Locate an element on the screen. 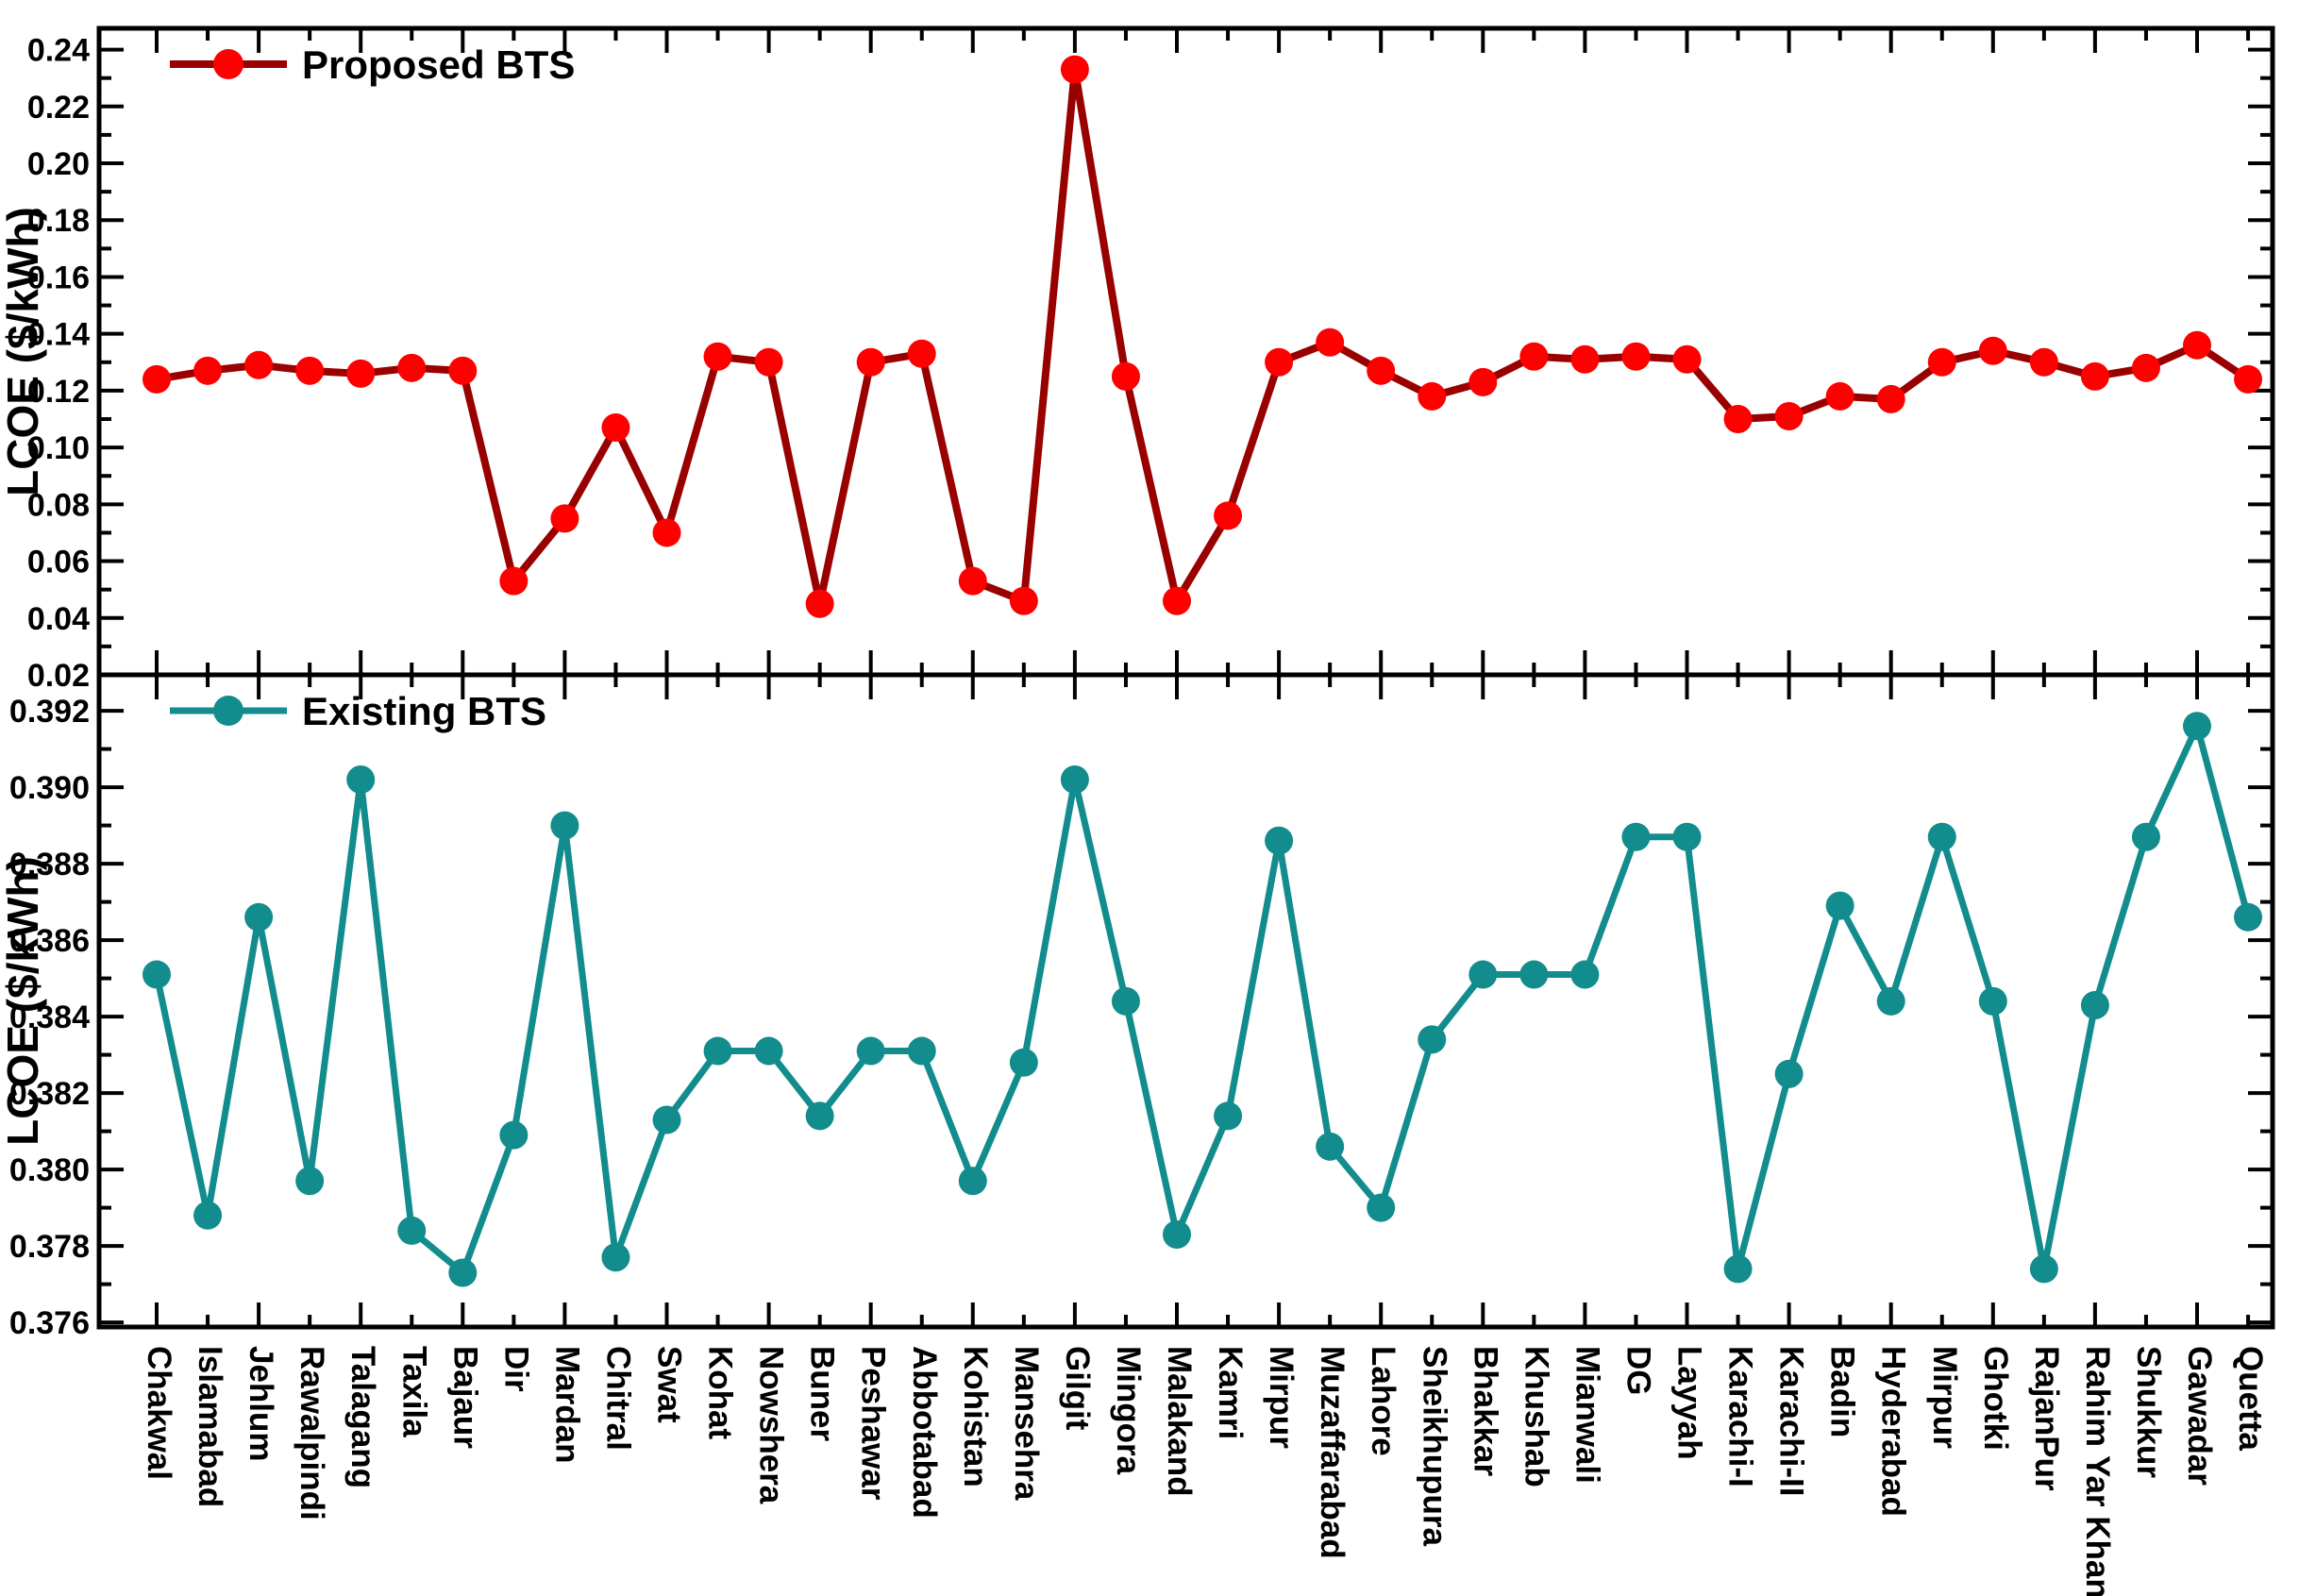  x-category-label: Dir is located at coordinates (515, 1369).